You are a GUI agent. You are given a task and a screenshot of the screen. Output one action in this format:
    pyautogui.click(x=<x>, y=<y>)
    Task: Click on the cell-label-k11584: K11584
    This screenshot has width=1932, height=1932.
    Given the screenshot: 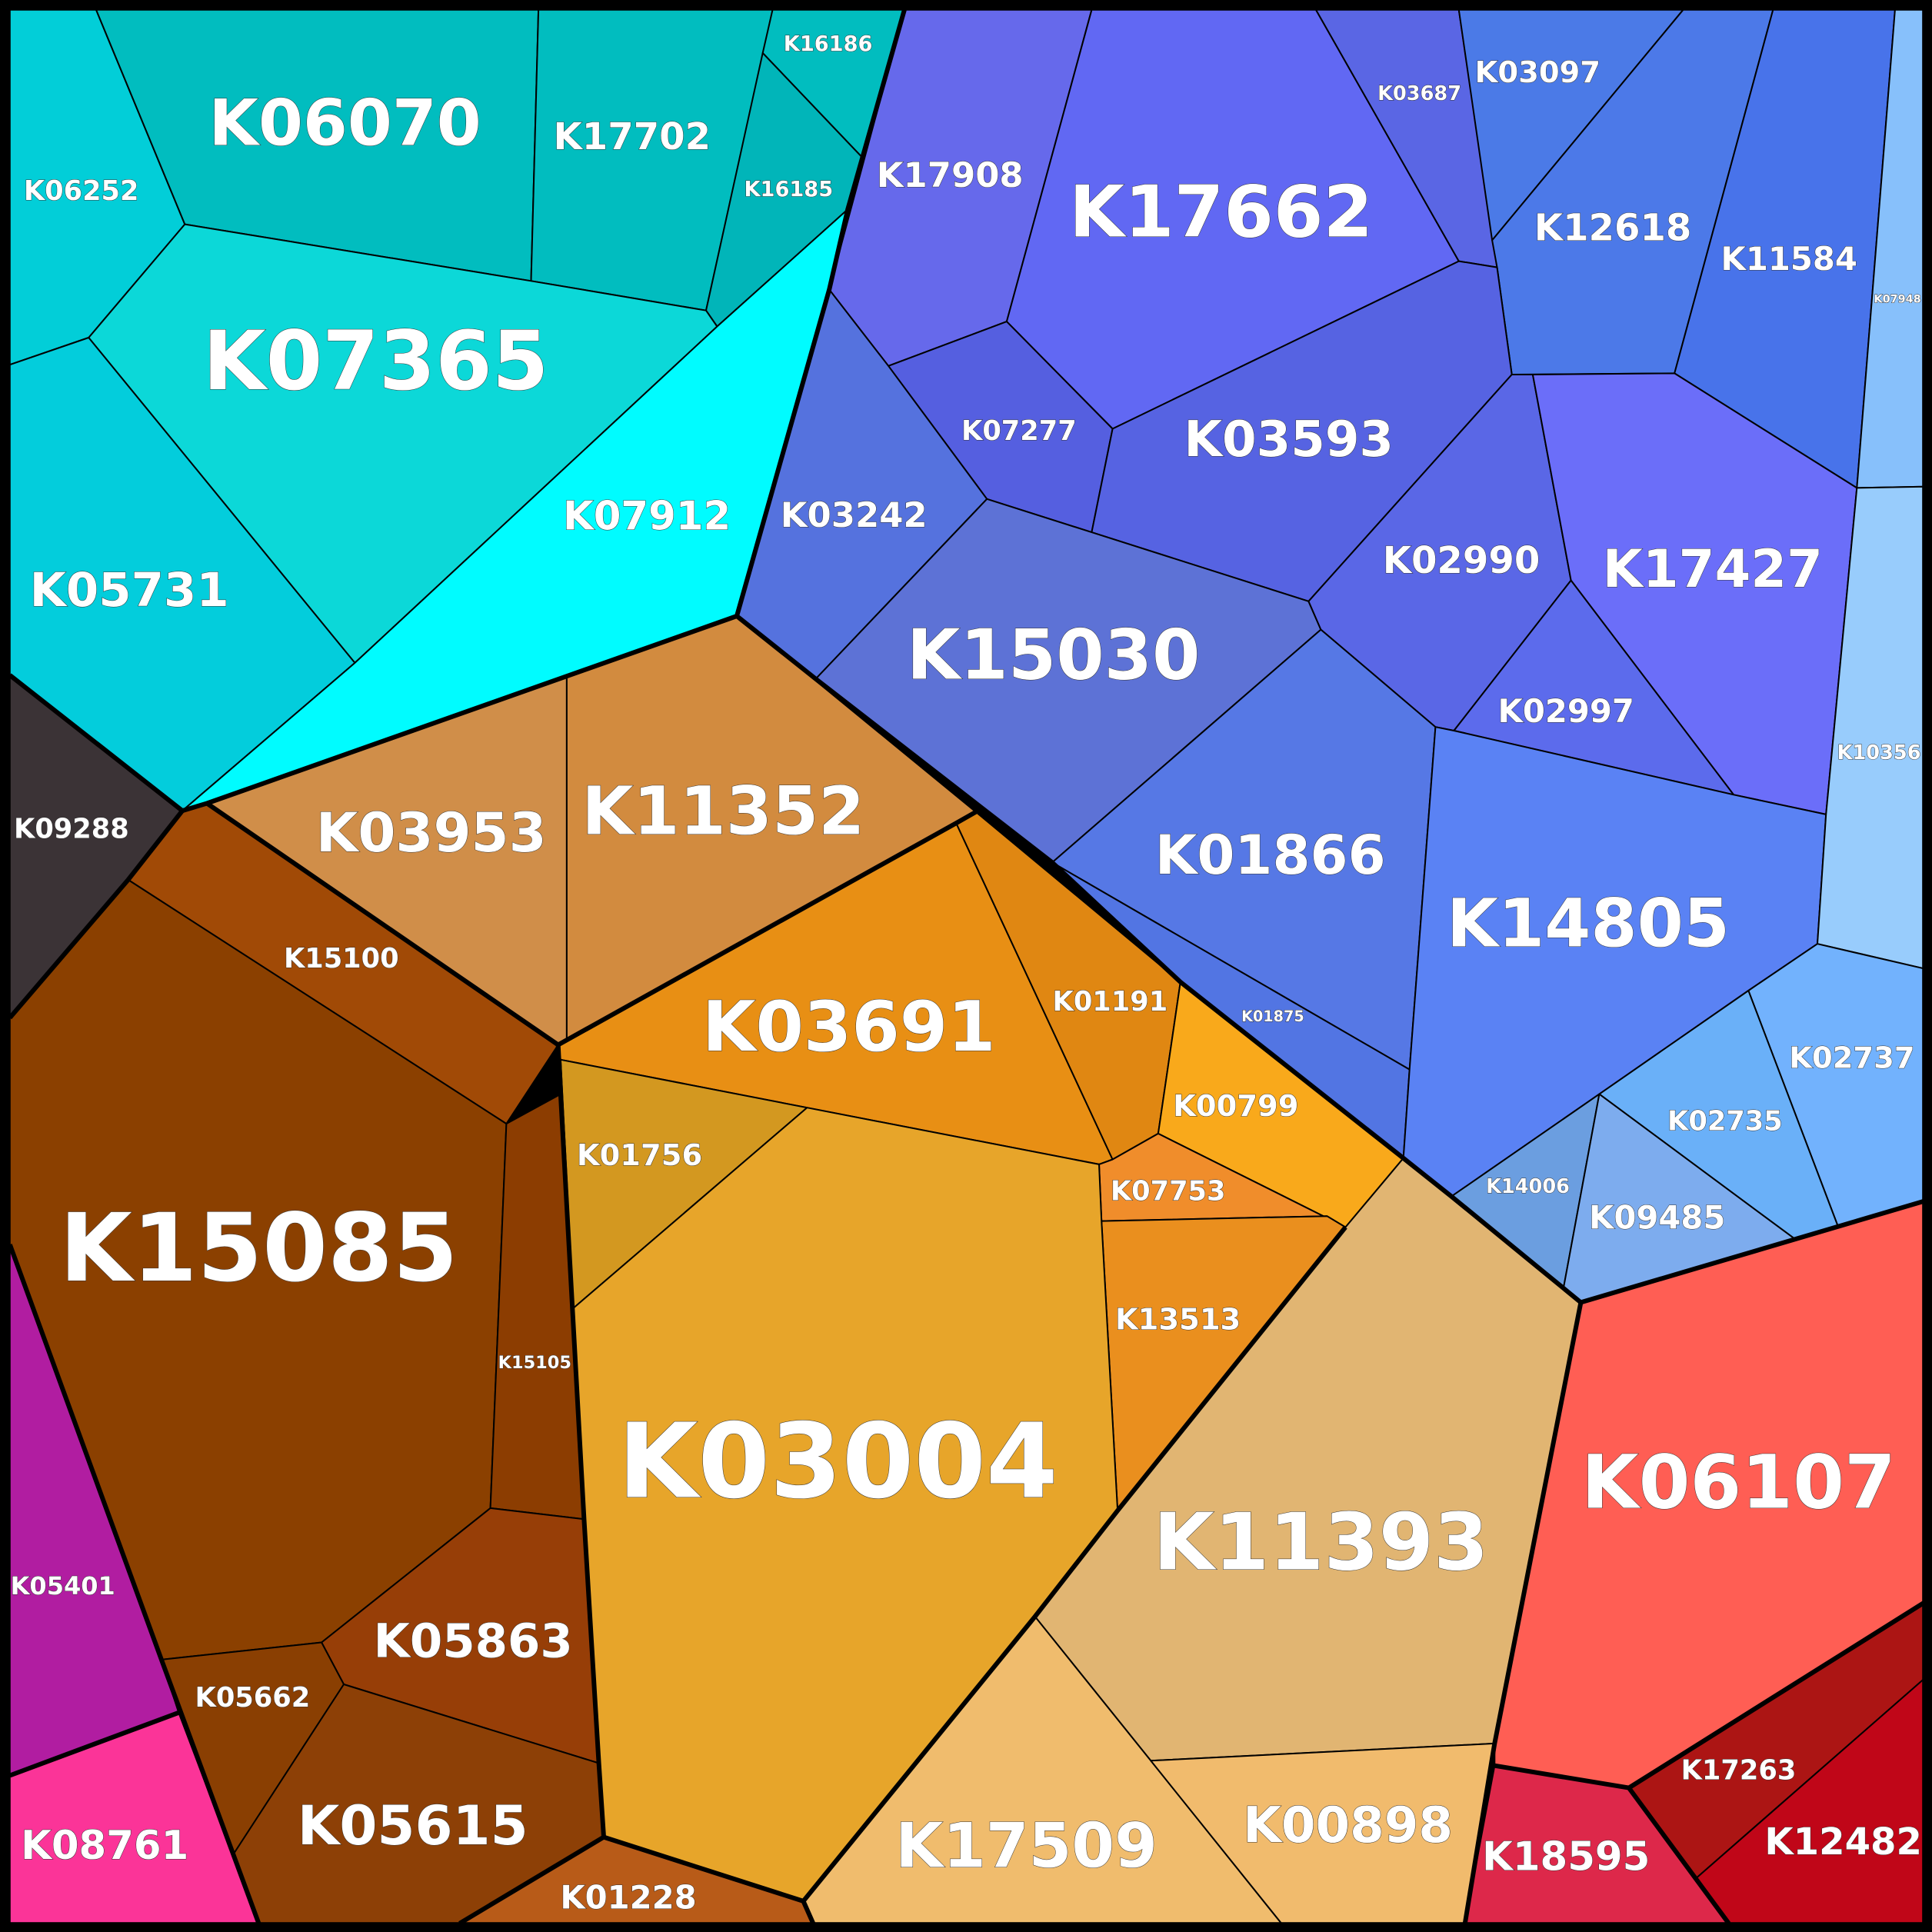 What is the action you would take?
    pyautogui.click(x=1789, y=259)
    